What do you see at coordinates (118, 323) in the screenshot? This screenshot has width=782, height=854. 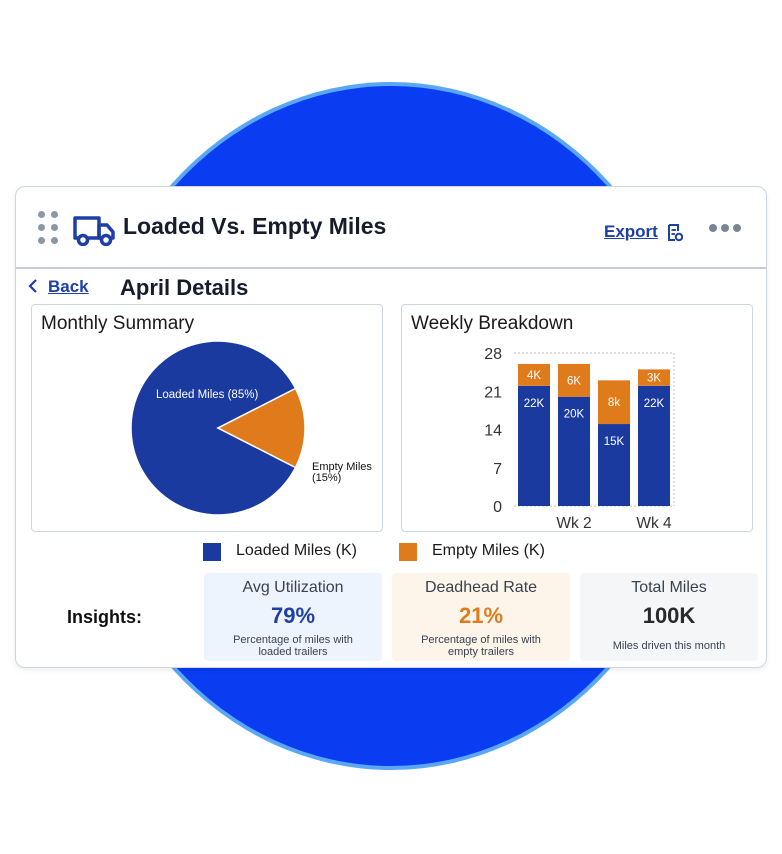 I see `monthly-summary-title: Monthly Summary` at bounding box center [118, 323].